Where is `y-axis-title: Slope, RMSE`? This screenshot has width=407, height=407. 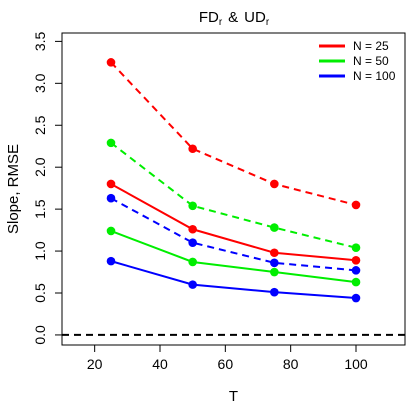
y-axis-title: Slope, RMSE is located at coordinates (13, 189).